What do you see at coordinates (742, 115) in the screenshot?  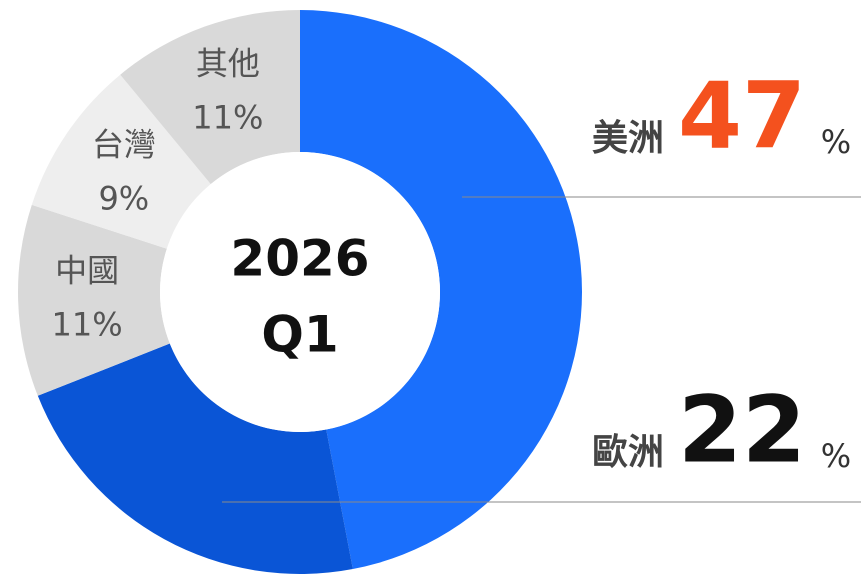 I see `value-label: 47` at bounding box center [742, 115].